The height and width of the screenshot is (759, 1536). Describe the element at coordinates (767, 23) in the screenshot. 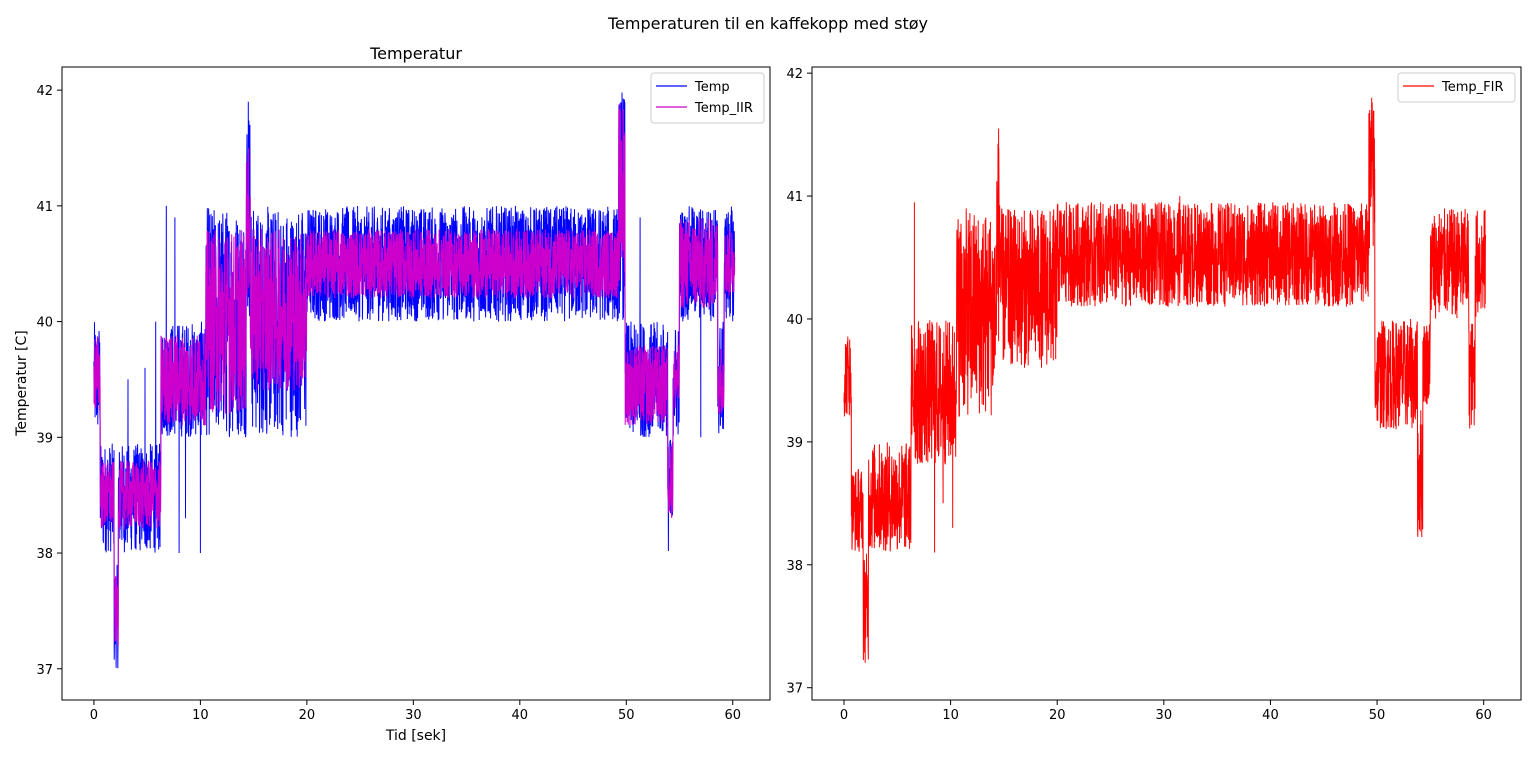

I see `figure-suptitle: Temperaturen til en kaffekopp med støy` at that location.